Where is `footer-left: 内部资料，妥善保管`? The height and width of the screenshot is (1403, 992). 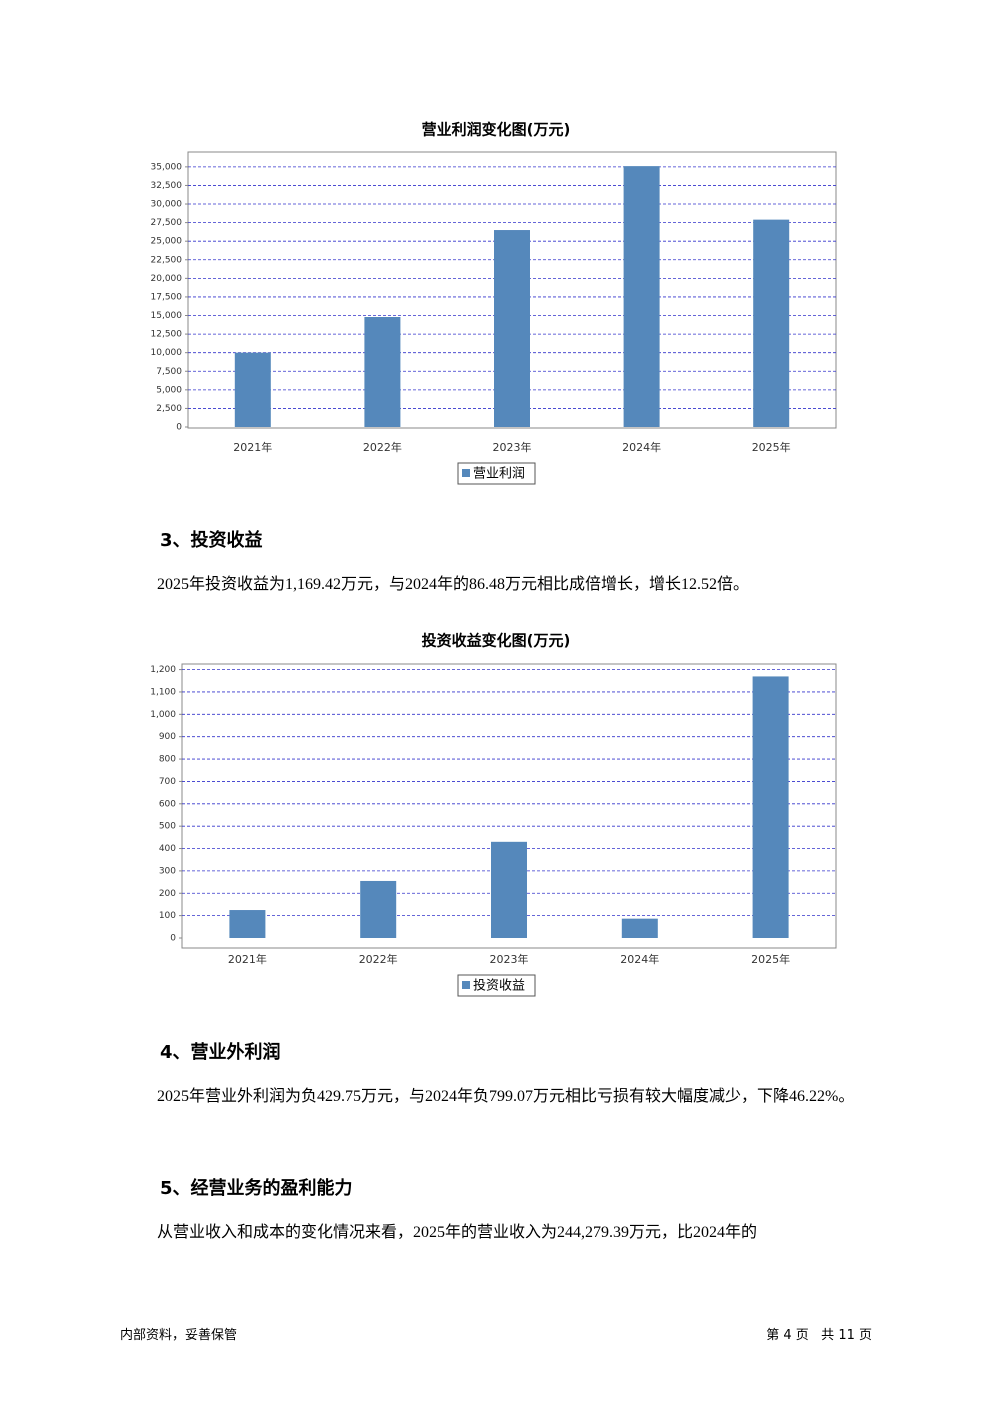
footer-left: 内部资料，妥善保管 is located at coordinates (179, 1335).